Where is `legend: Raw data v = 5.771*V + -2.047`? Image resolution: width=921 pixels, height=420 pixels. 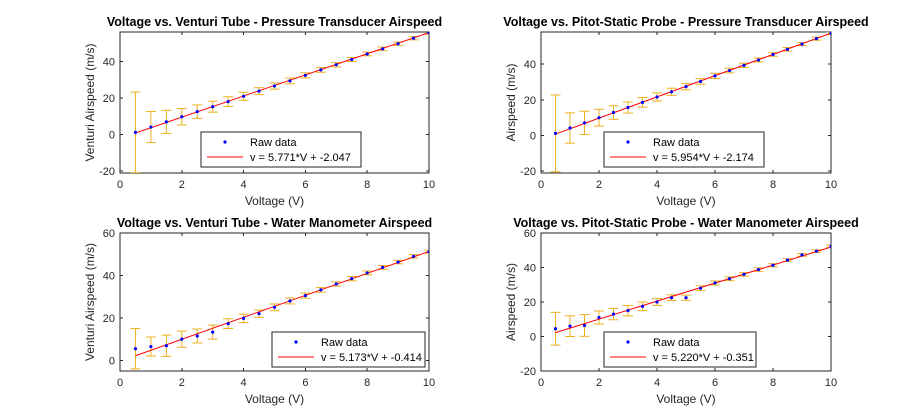
legend: Raw data v = 5.771*V + -2.047 is located at coordinates (281, 149).